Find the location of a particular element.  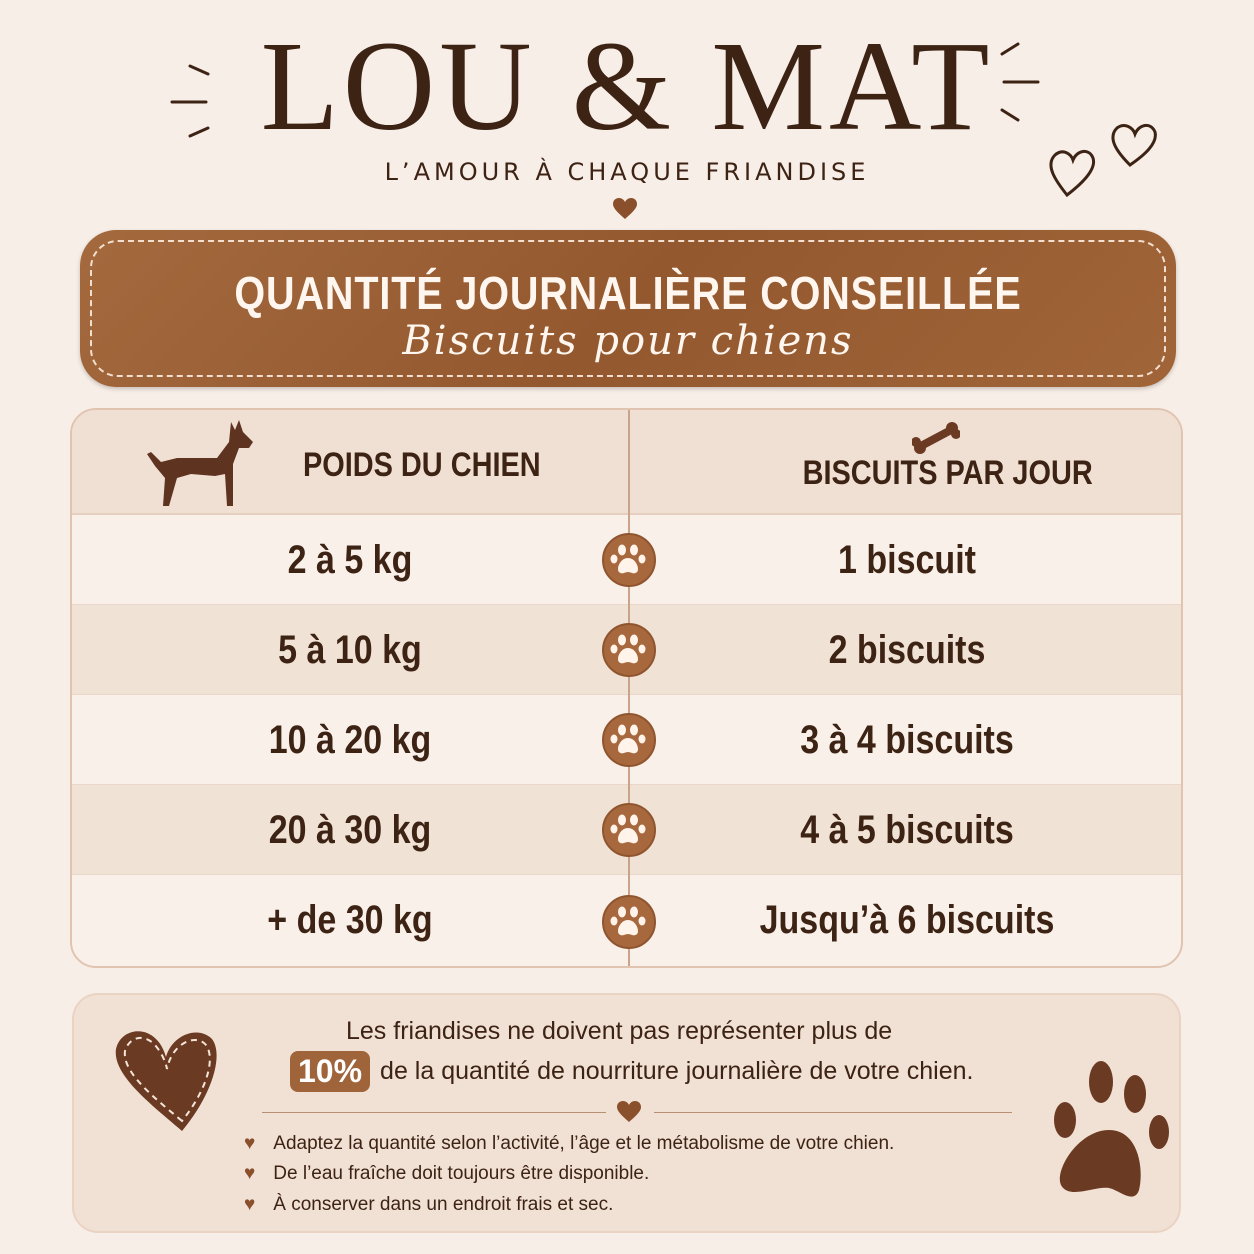

tagline: L’AMOUR À CHAQUE FRIANDISE is located at coordinates (627, 172).